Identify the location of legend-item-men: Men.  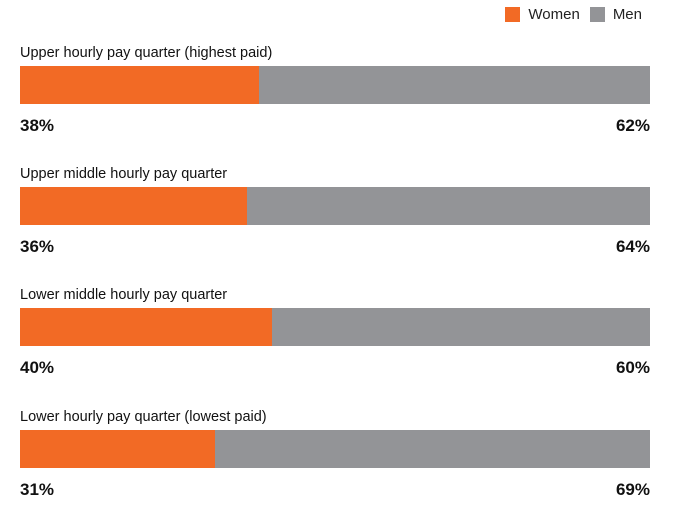
(615, 14).